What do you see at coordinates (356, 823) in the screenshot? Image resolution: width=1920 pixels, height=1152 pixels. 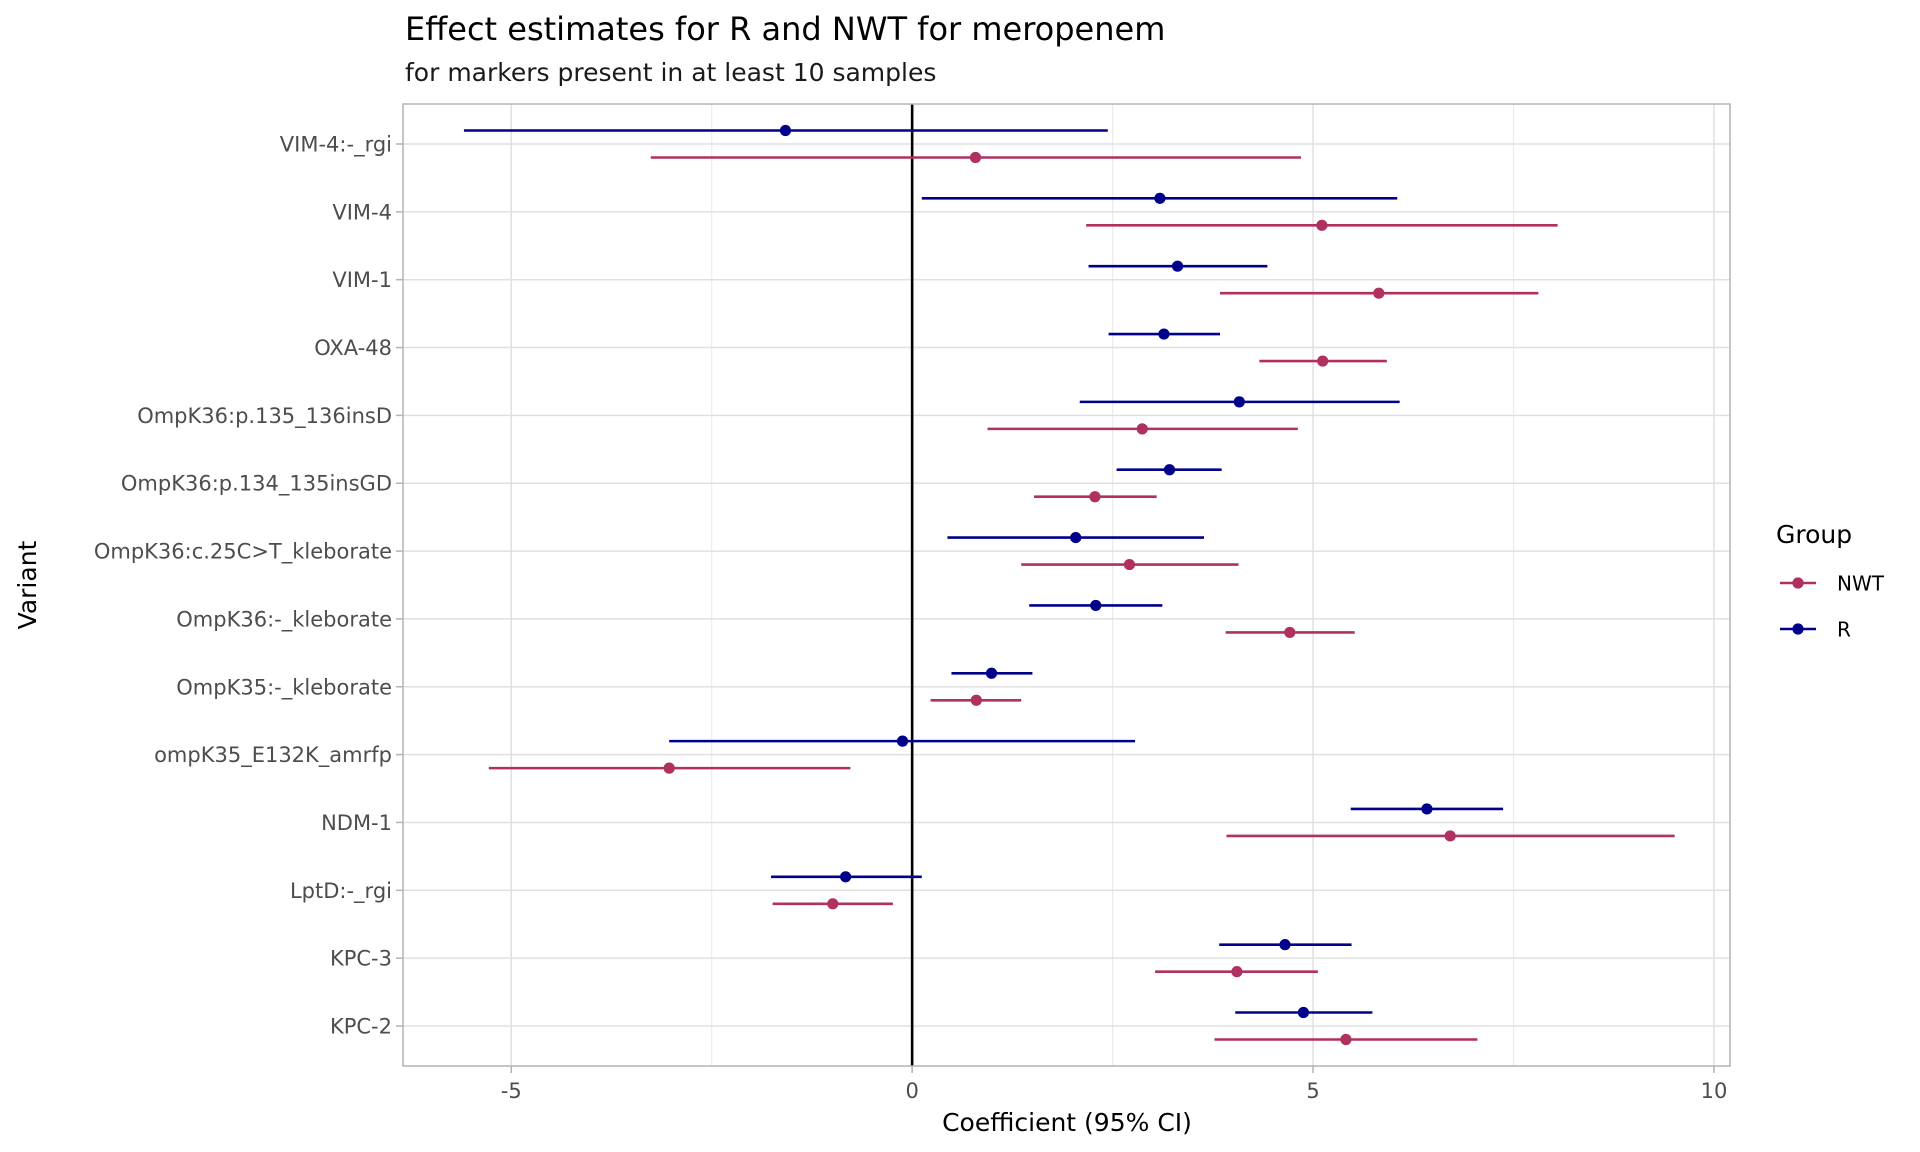 I see `y-tick-label: NDM-1` at bounding box center [356, 823].